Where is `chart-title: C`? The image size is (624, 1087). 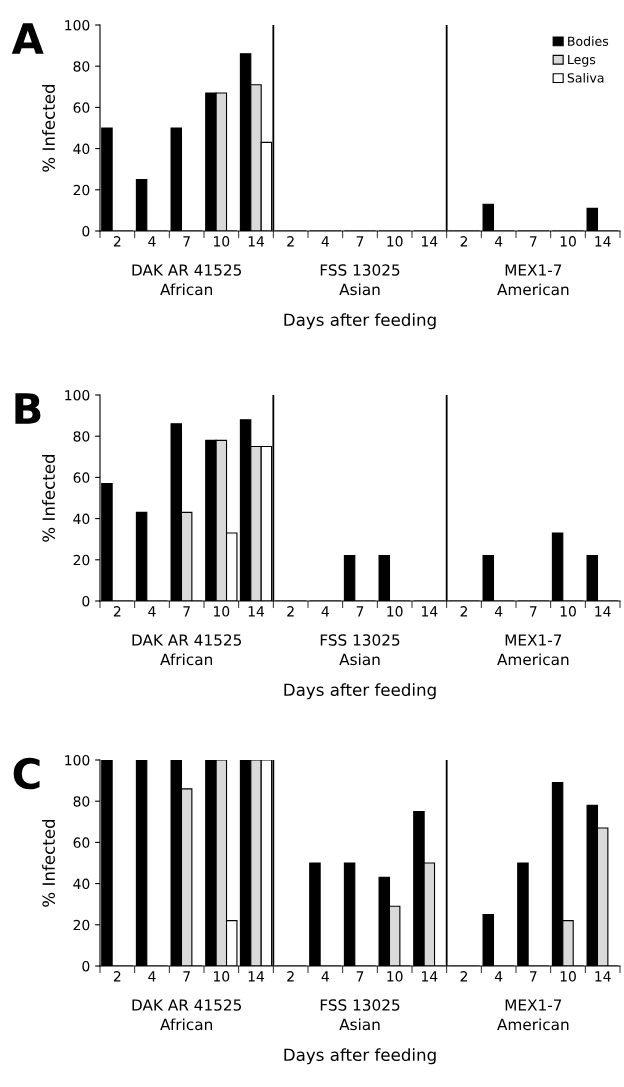
chart-title: C is located at coordinates (26, 773).